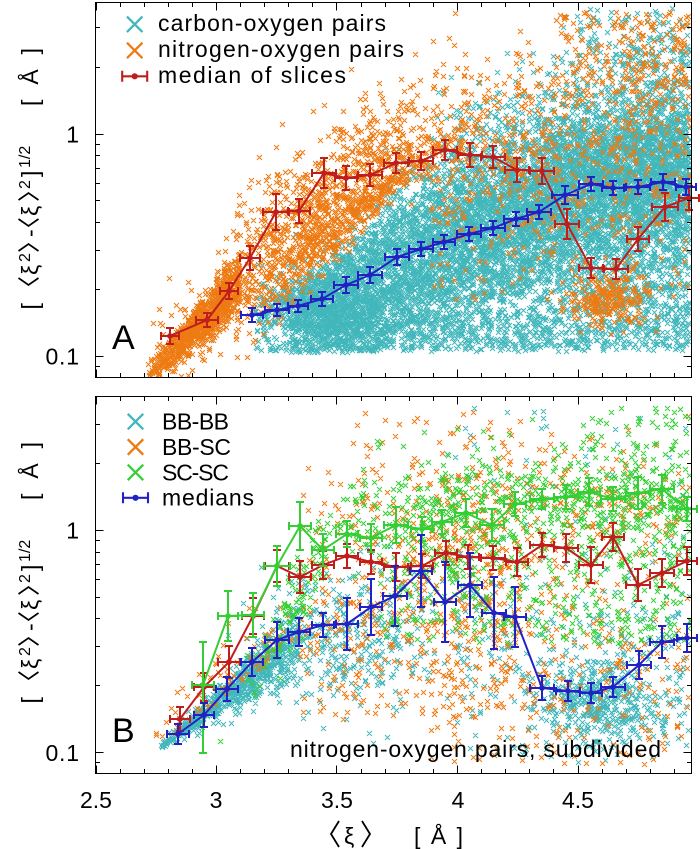 The width and height of the screenshot is (700, 849). Describe the element at coordinates (195, 422) in the screenshot. I see `svg-text: BB-BB` at that location.